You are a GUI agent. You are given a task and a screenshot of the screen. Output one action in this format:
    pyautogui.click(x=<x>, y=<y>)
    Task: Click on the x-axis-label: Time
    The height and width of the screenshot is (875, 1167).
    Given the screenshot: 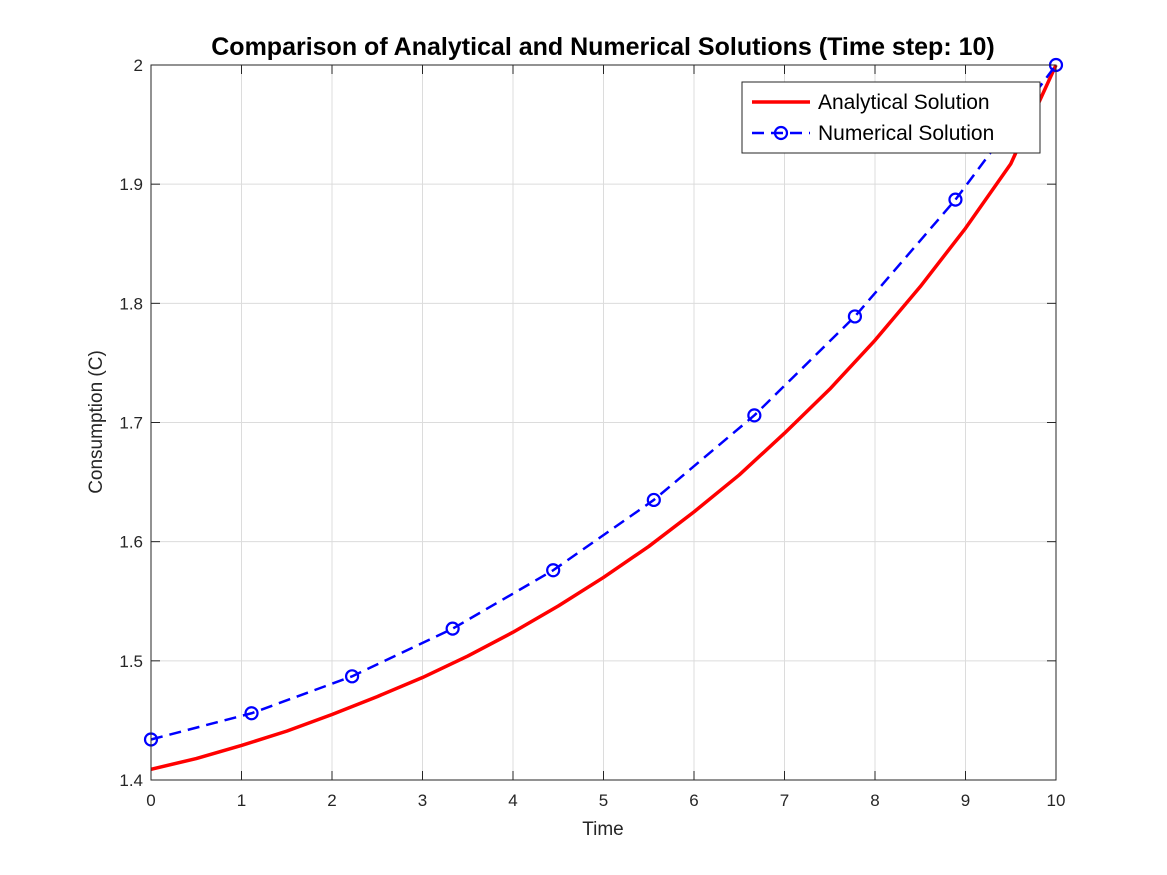 What is the action you would take?
    pyautogui.click(x=603, y=829)
    